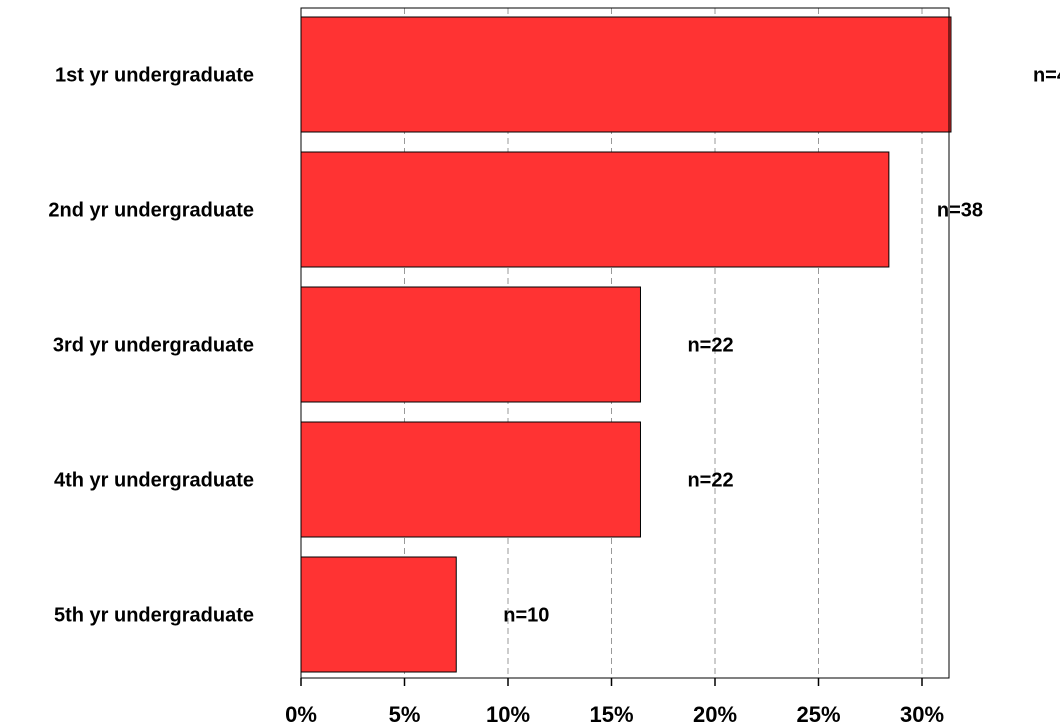 The height and width of the screenshot is (728, 1060). I want to click on x-axis-ticks: 0% 5% 10% 15% 20% 25% 30%, so click(614, 702).